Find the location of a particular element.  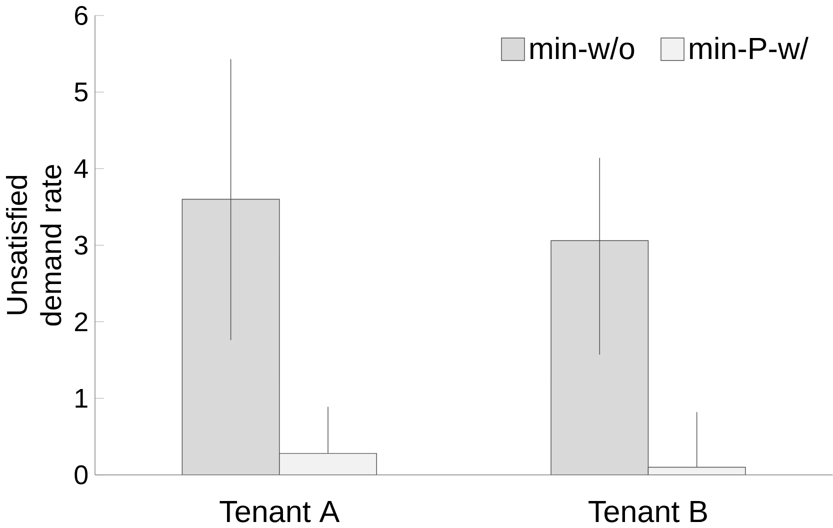

y-tick-label: 4 is located at coordinates (81, 168).